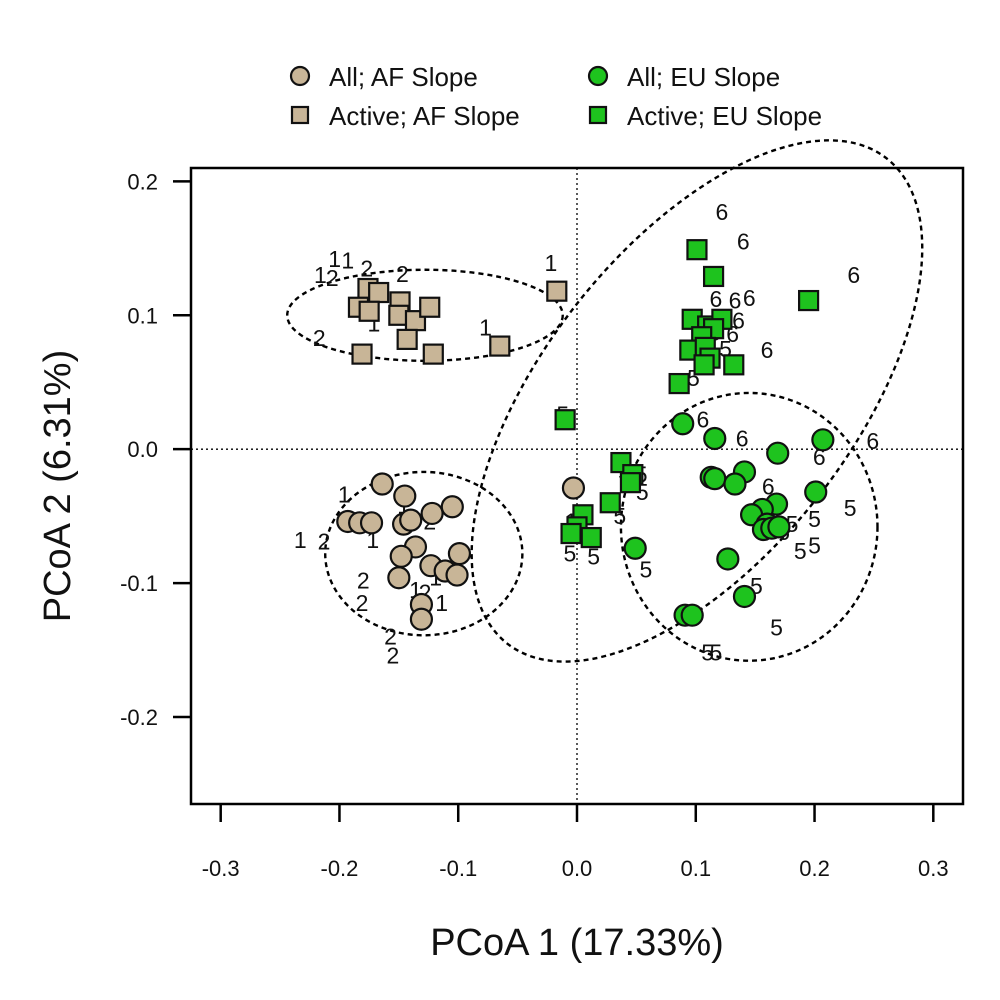  I want to click on y-tick-label: -0.1, so click(139, 583).